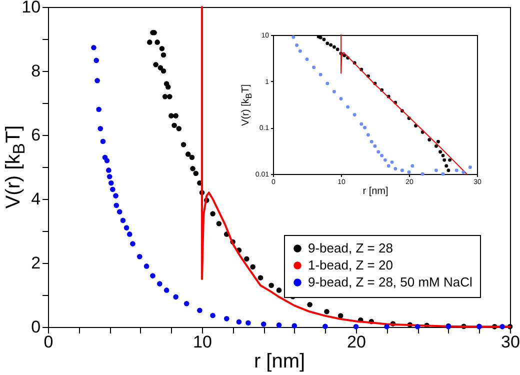 The height and width of the screenshot is (375, 520). Describe the element at coordinates (36, 199) in the screenshot. I see `y-tick-label: 4` at that location.